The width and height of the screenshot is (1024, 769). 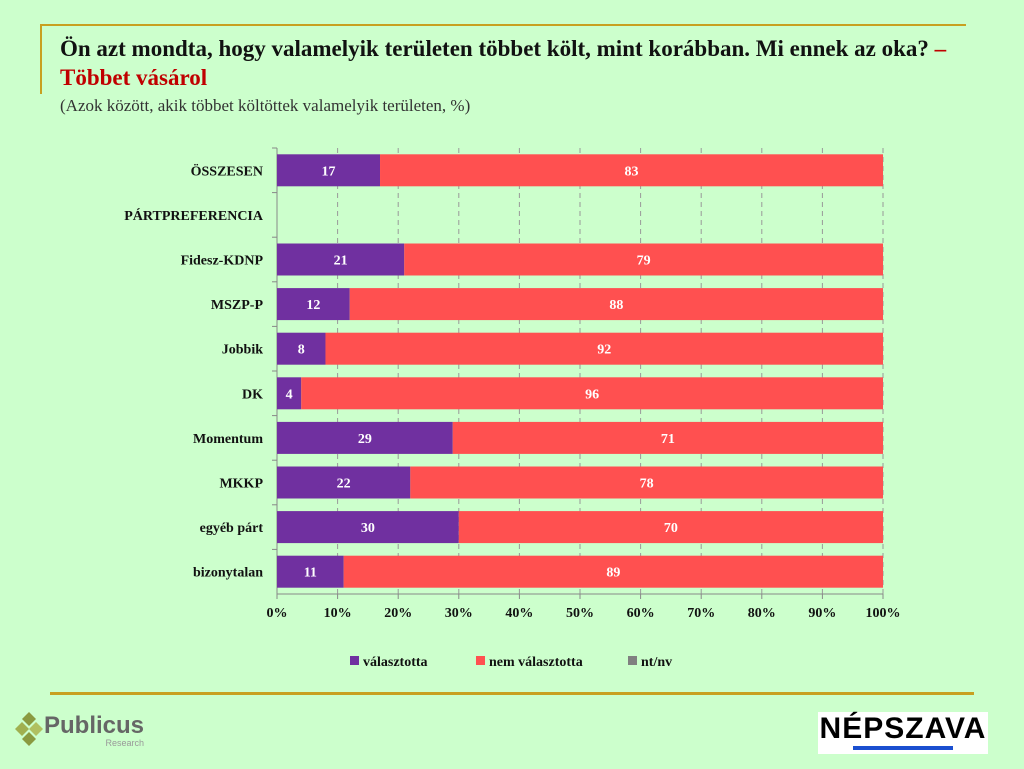 I want to click on x-tick-label: 80%, so click(x=762, y=613).